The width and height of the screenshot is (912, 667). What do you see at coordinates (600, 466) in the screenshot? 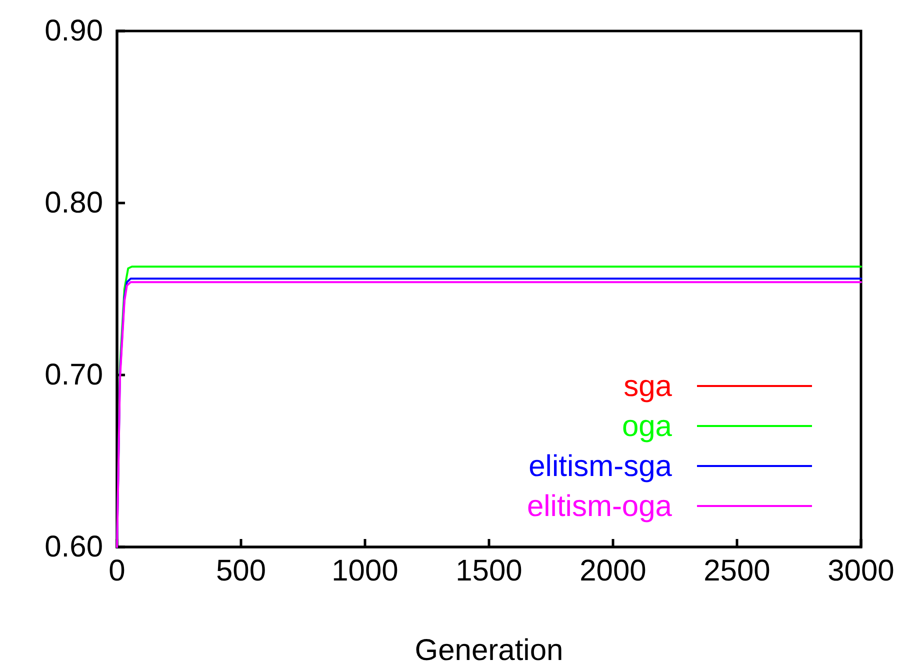
I see `legend-label: elitism-sga` at bounding box center [600, 466].